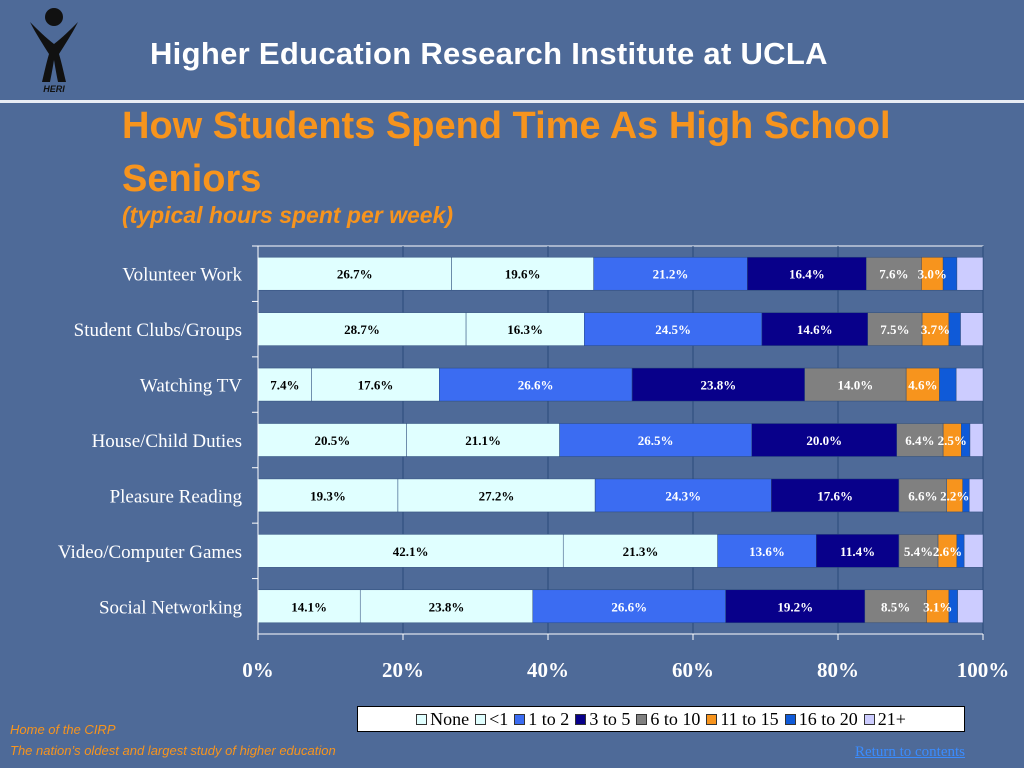  Describe the element at coordinates (828, 718) in the screenshot. I see `legend-label: 16 to 20` at that location.